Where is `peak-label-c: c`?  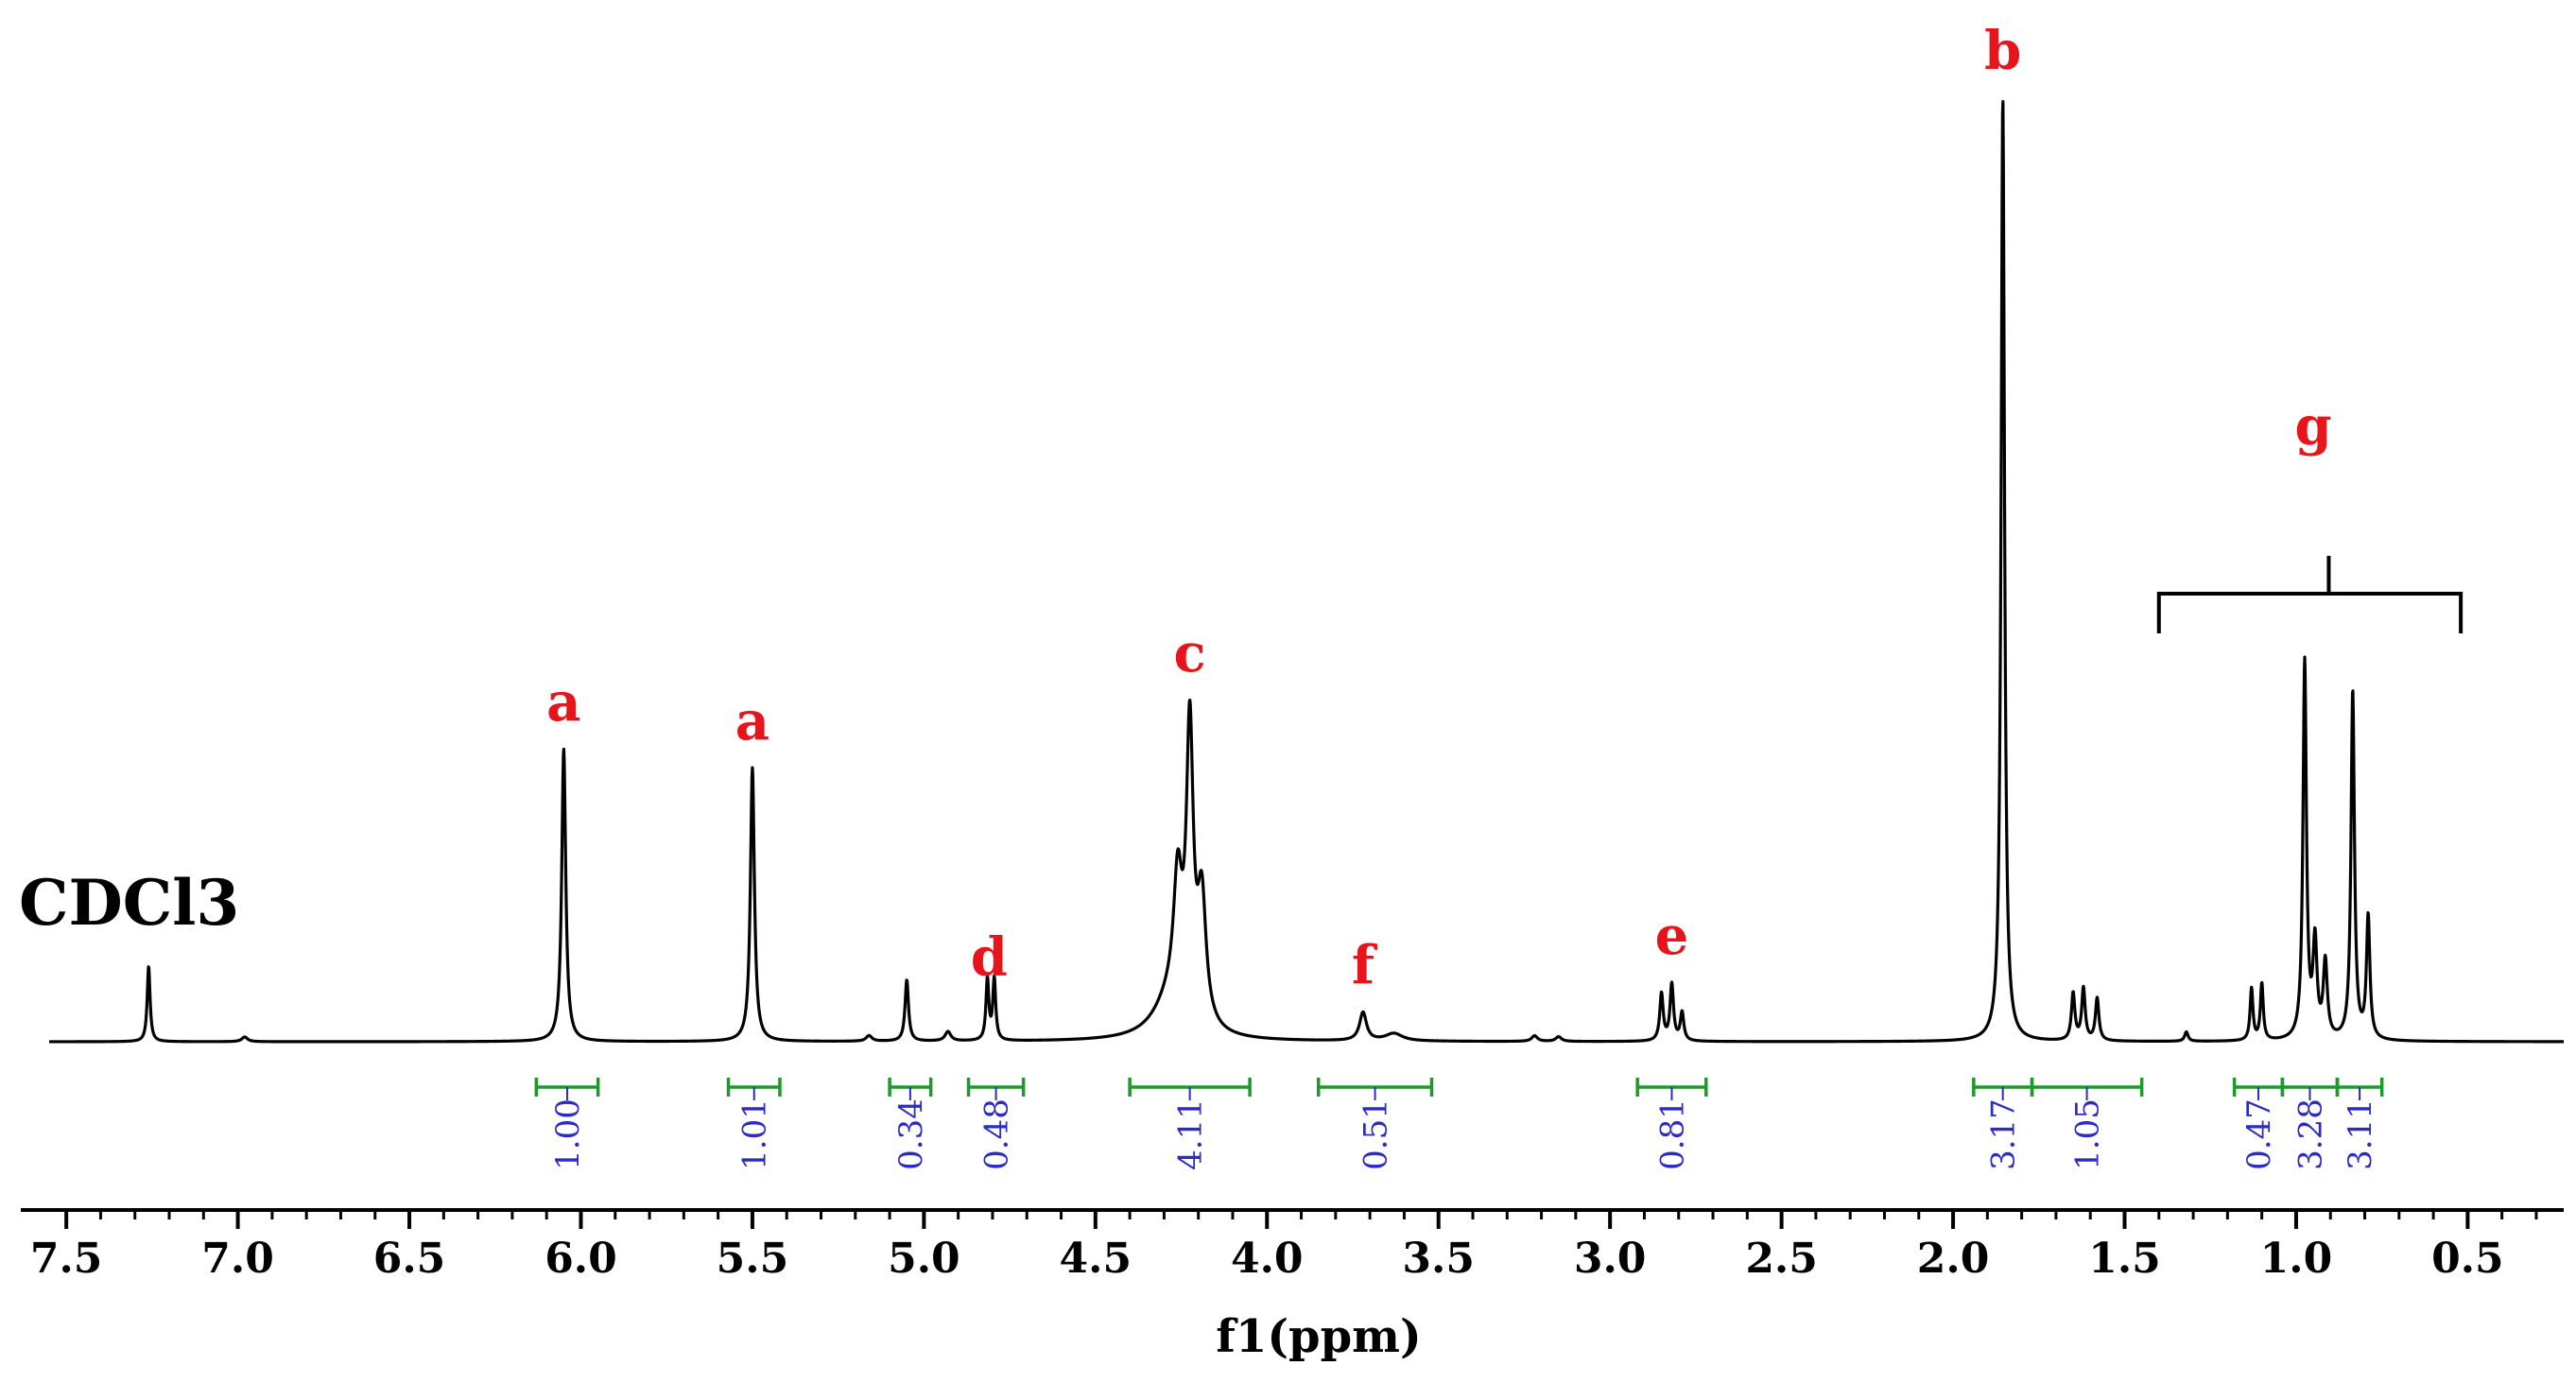
peak-label-c: c is located at coordinates (1190, 653).